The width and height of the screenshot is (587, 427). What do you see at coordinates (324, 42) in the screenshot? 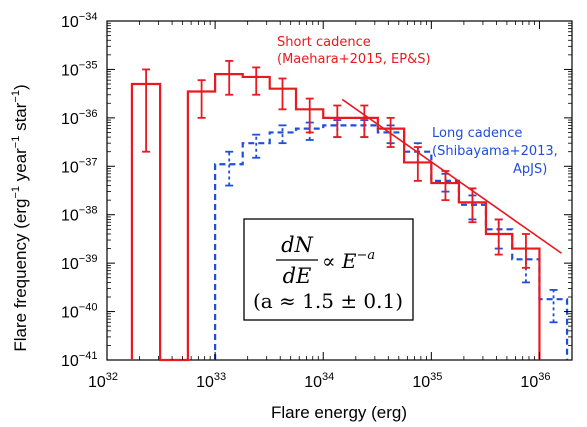
I see `annotation-short-line-1: Short cadence` at bounding box center [324, 42].